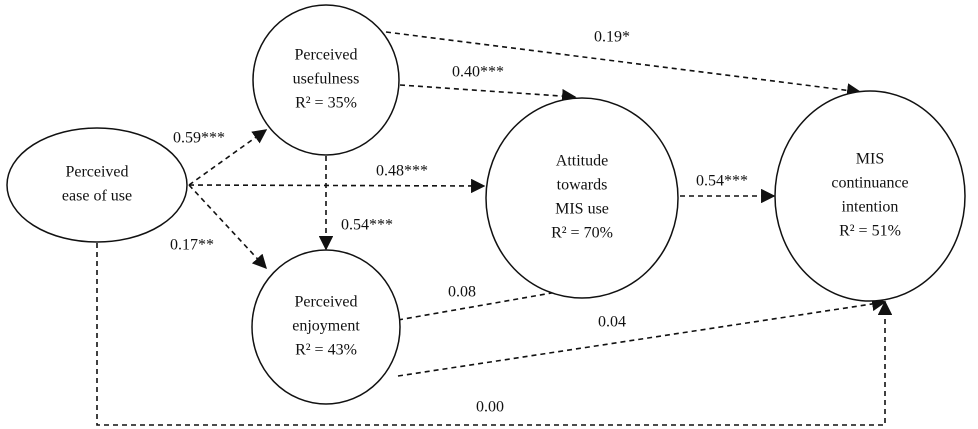 This screenshot has height=429, width=978. I want to click on node-label: usefulness, so click(326, 79).